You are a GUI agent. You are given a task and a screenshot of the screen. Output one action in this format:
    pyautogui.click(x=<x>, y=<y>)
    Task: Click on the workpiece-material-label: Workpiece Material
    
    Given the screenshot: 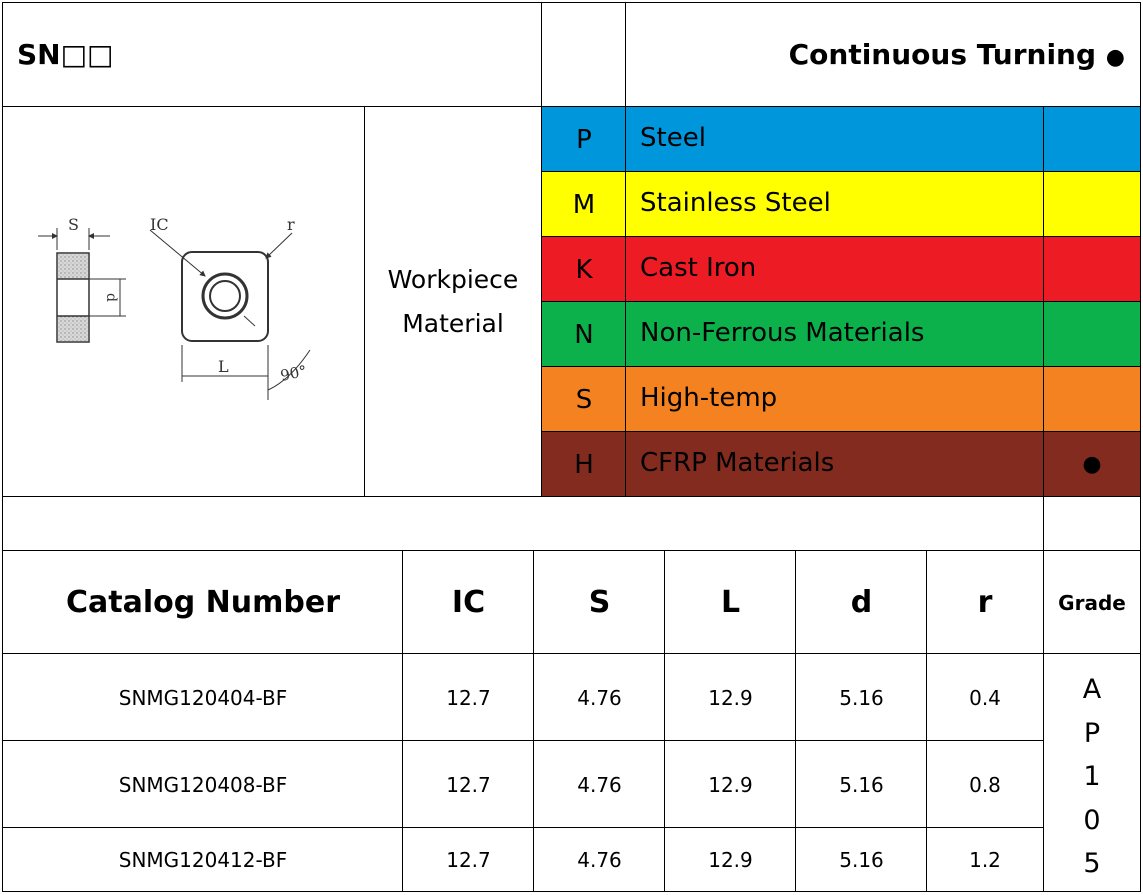 What is the action you would take?
    pyautogui.click(x=453, y=301)
    